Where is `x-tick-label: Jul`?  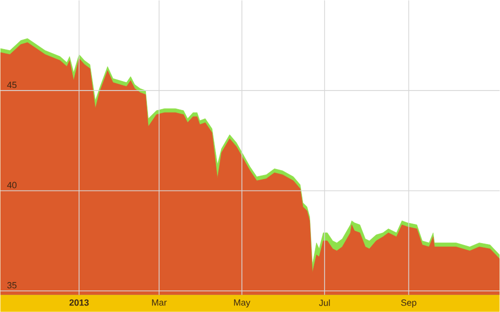 x-tick-label: Jul is located at coordinates (324, 302).